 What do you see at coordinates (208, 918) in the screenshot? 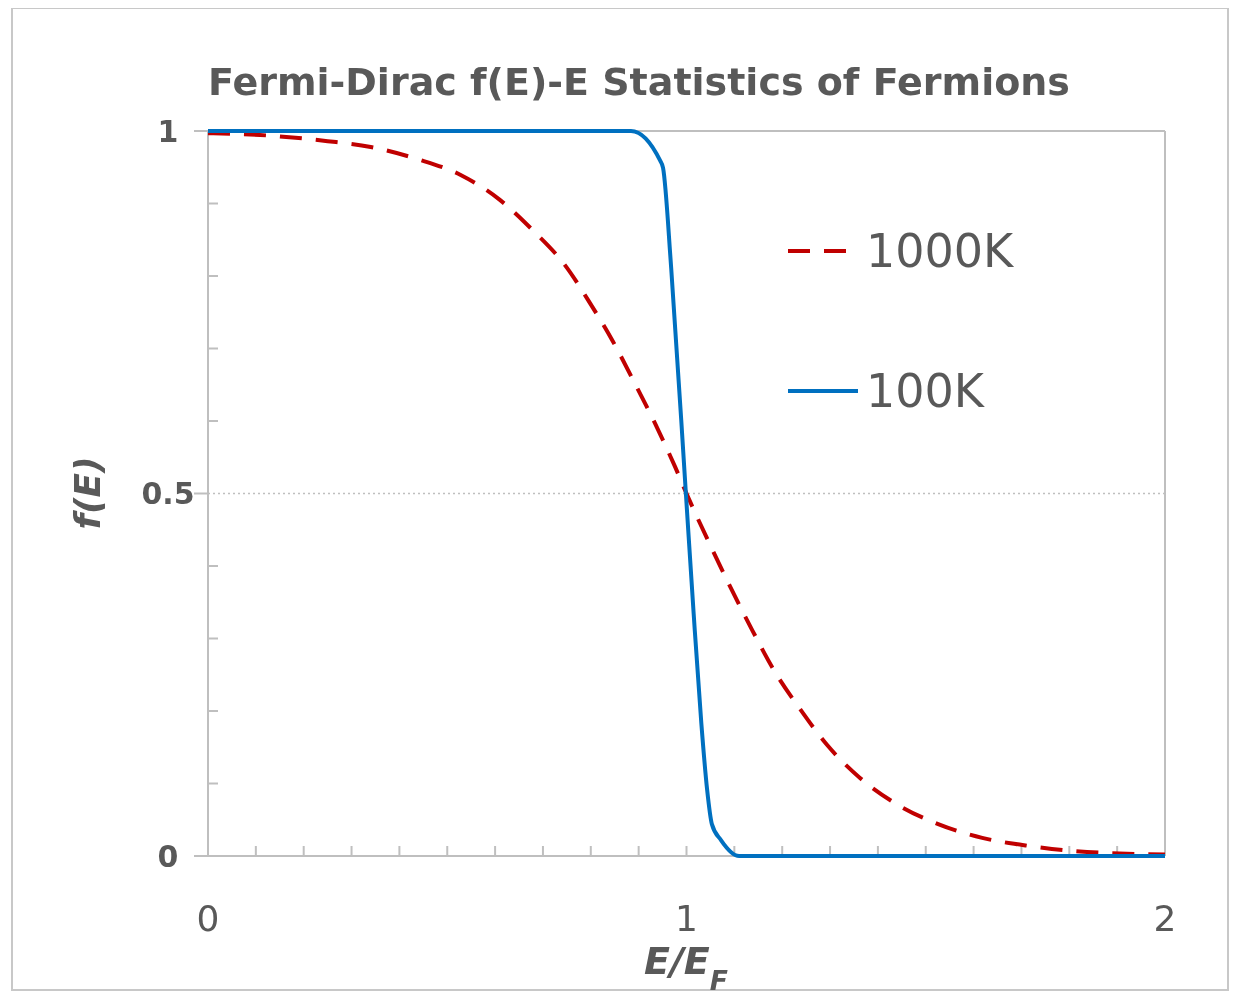
I see `x-tick-label: 0` at bounding box center [208, 918].